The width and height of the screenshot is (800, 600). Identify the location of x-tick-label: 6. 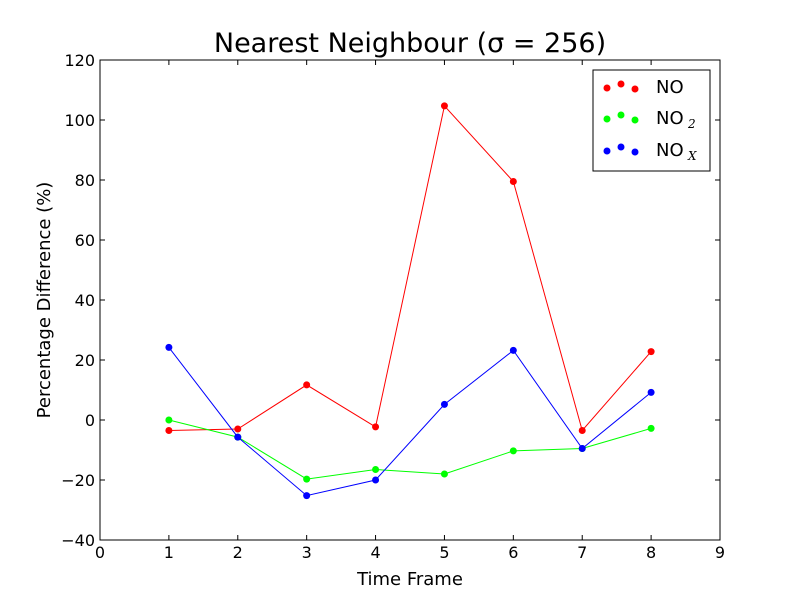
(513, 552).